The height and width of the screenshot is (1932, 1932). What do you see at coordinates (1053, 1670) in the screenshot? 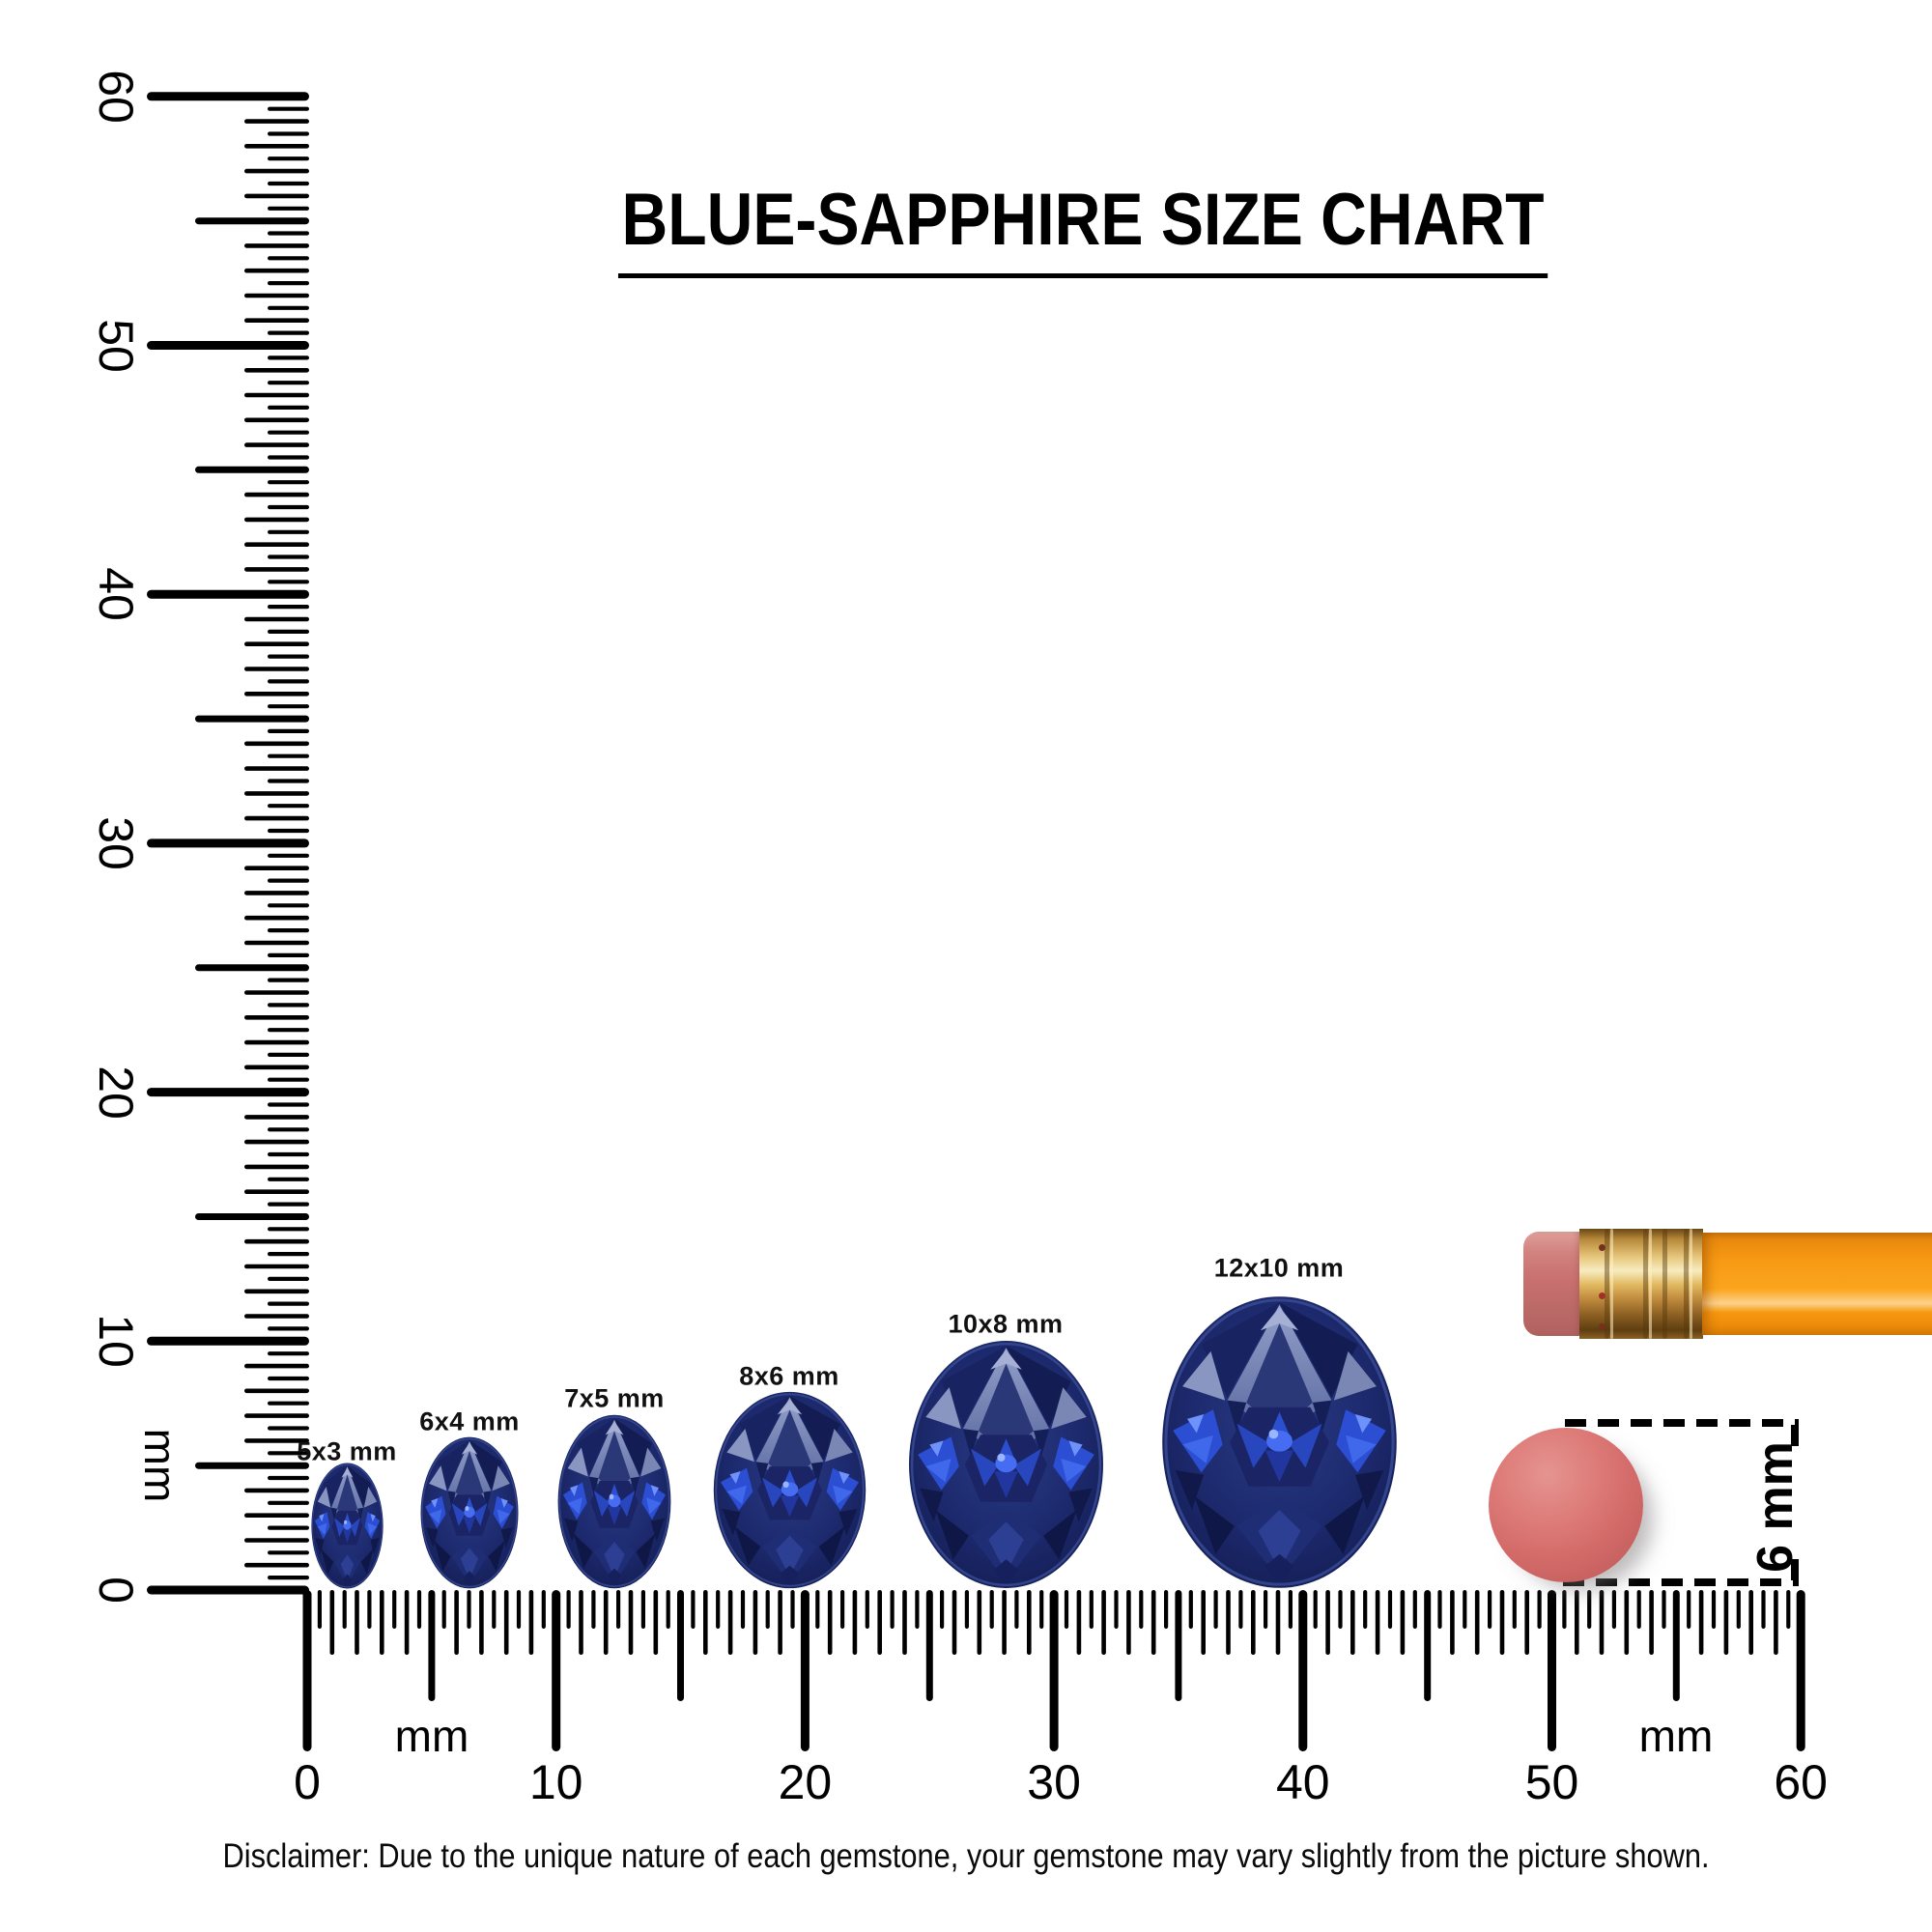
I see `horizontal-ruler-ticks` at bounding box center [1053, 1670].